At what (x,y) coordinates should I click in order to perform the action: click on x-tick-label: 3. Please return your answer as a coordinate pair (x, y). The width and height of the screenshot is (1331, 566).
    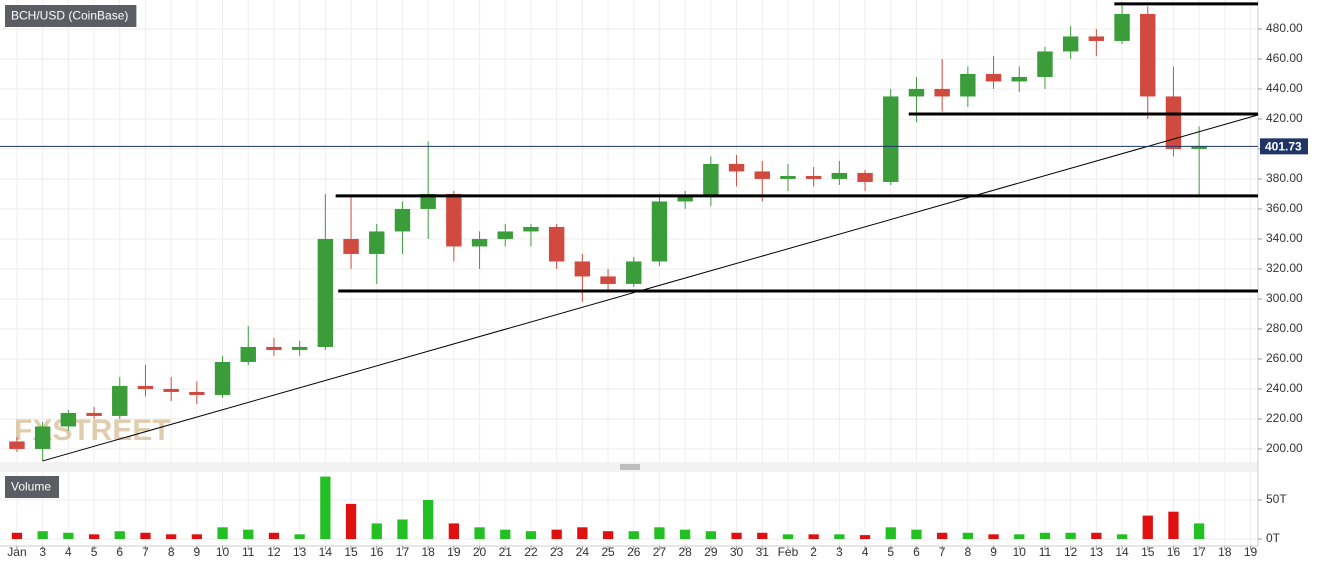
    Looking at the image, I should click on (839, 552).